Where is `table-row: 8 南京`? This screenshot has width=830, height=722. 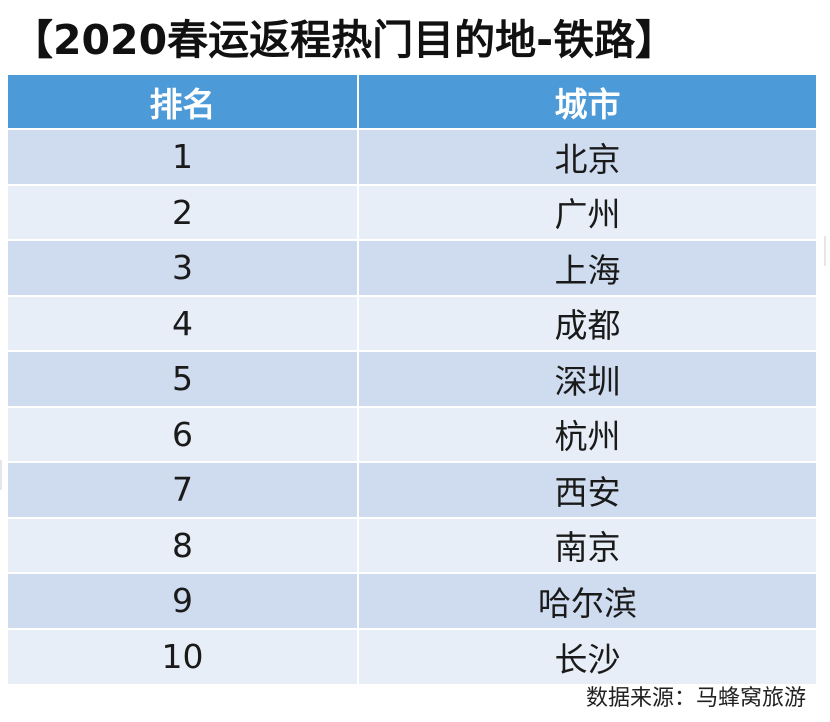
table-row: 8 南京 is located at coordinates (412, 544).